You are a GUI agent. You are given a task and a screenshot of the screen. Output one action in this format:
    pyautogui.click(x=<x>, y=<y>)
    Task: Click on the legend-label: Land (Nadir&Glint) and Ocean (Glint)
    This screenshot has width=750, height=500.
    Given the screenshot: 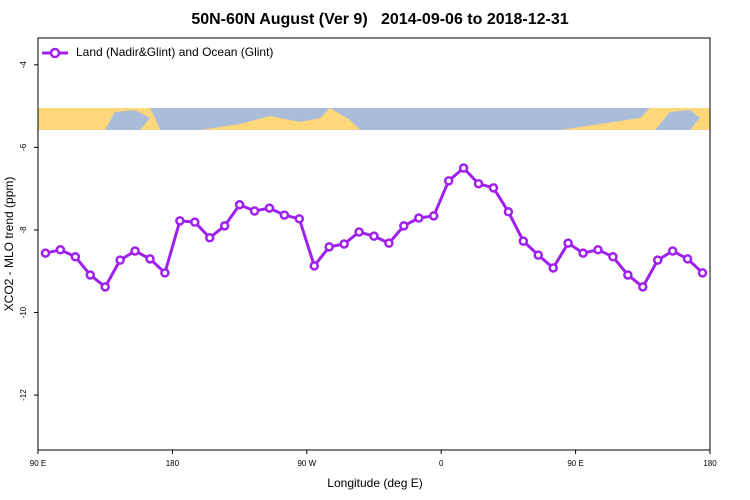 What is the action you would take?
    pyautogui.click(x=174, y=52)
    